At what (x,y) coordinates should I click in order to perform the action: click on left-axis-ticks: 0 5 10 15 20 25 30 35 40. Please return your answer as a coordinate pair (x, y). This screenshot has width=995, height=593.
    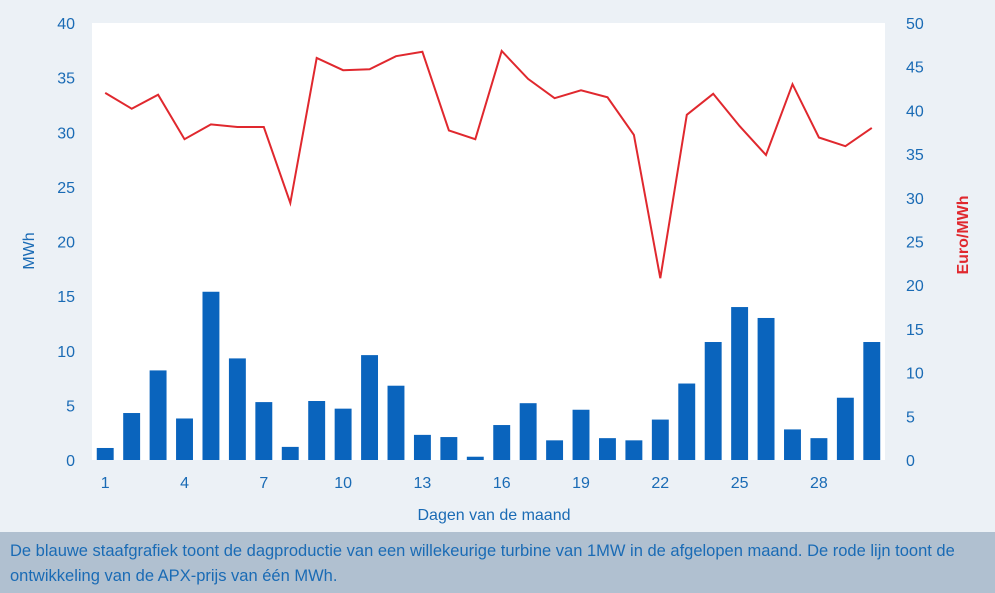
    Looking at the image, I should click on (66, 243).